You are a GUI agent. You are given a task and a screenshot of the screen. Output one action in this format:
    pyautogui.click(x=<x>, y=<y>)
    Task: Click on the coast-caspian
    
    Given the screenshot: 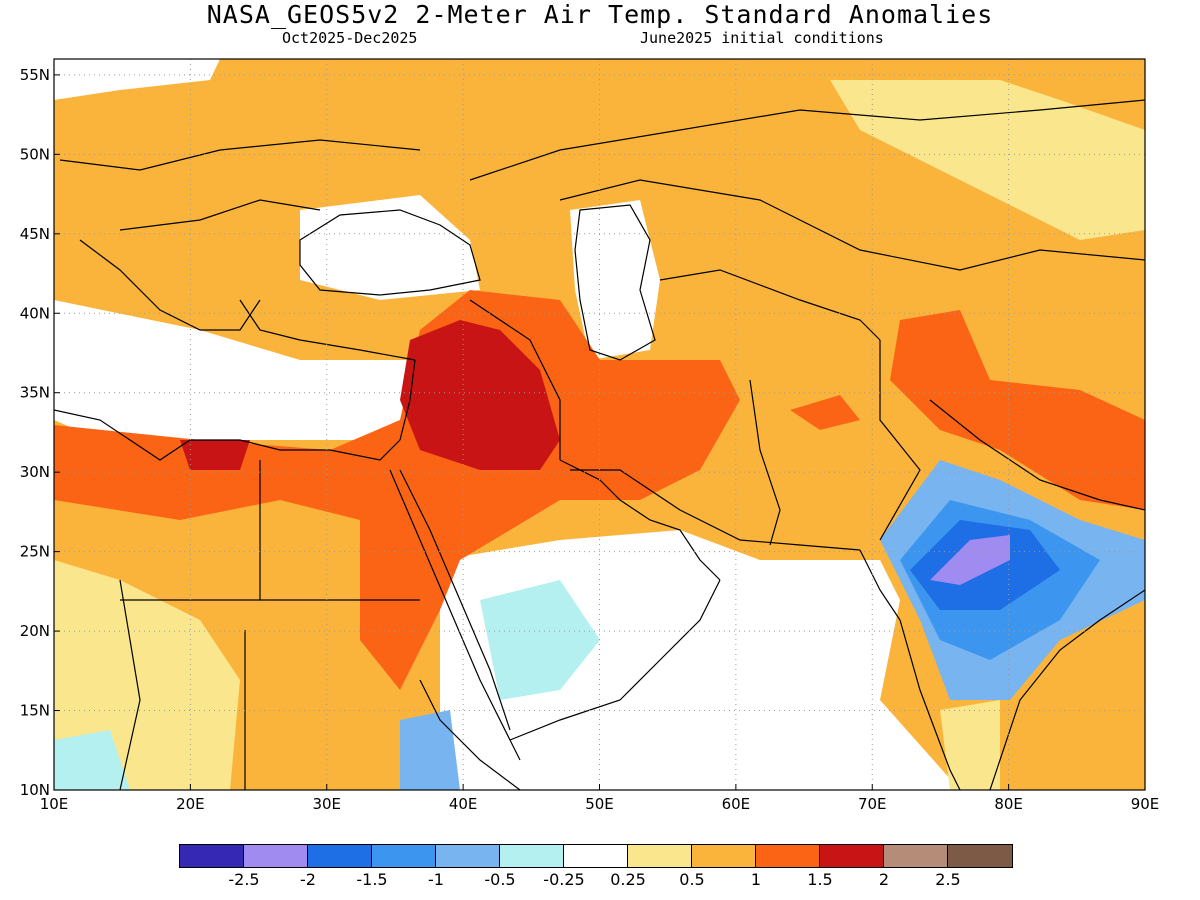 What is the action you would take?
    pyautogui.click(x=615, y=282)
    